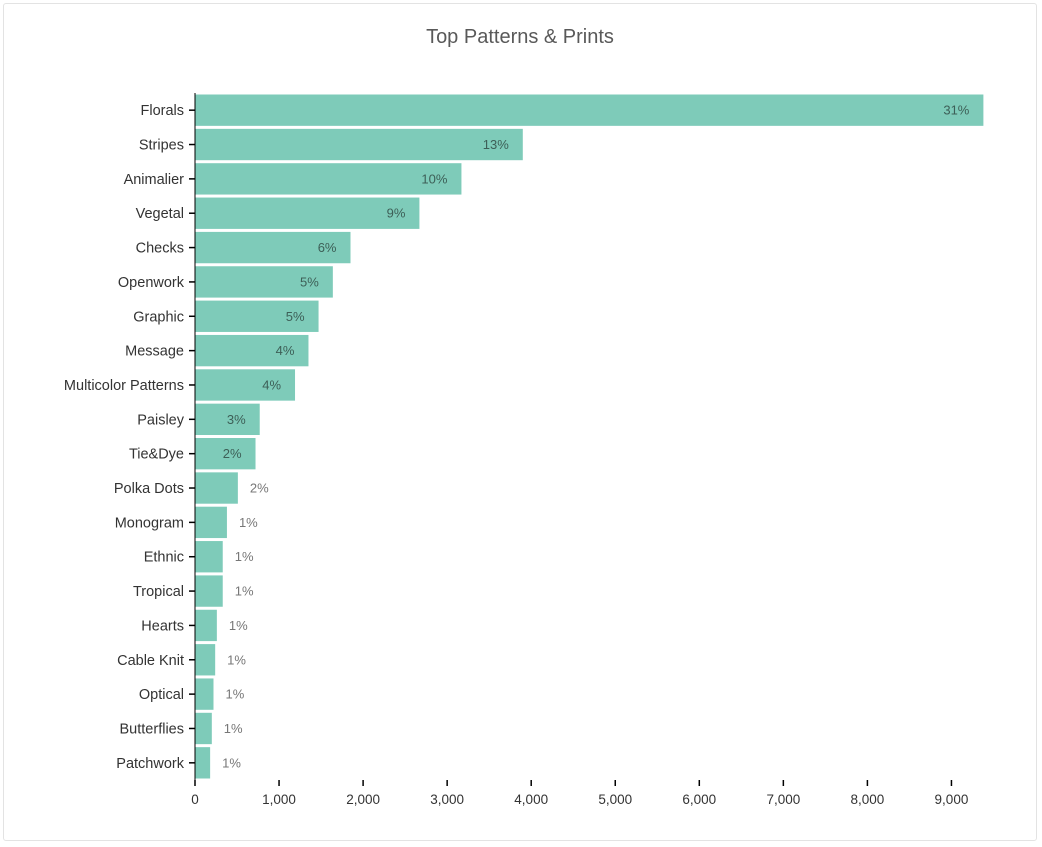 The width and height of the screenshot is (1042, 847). Describe the element at coordinates (149, 489) in the screenshot. I see `category-label: Polka Dots` at that location.